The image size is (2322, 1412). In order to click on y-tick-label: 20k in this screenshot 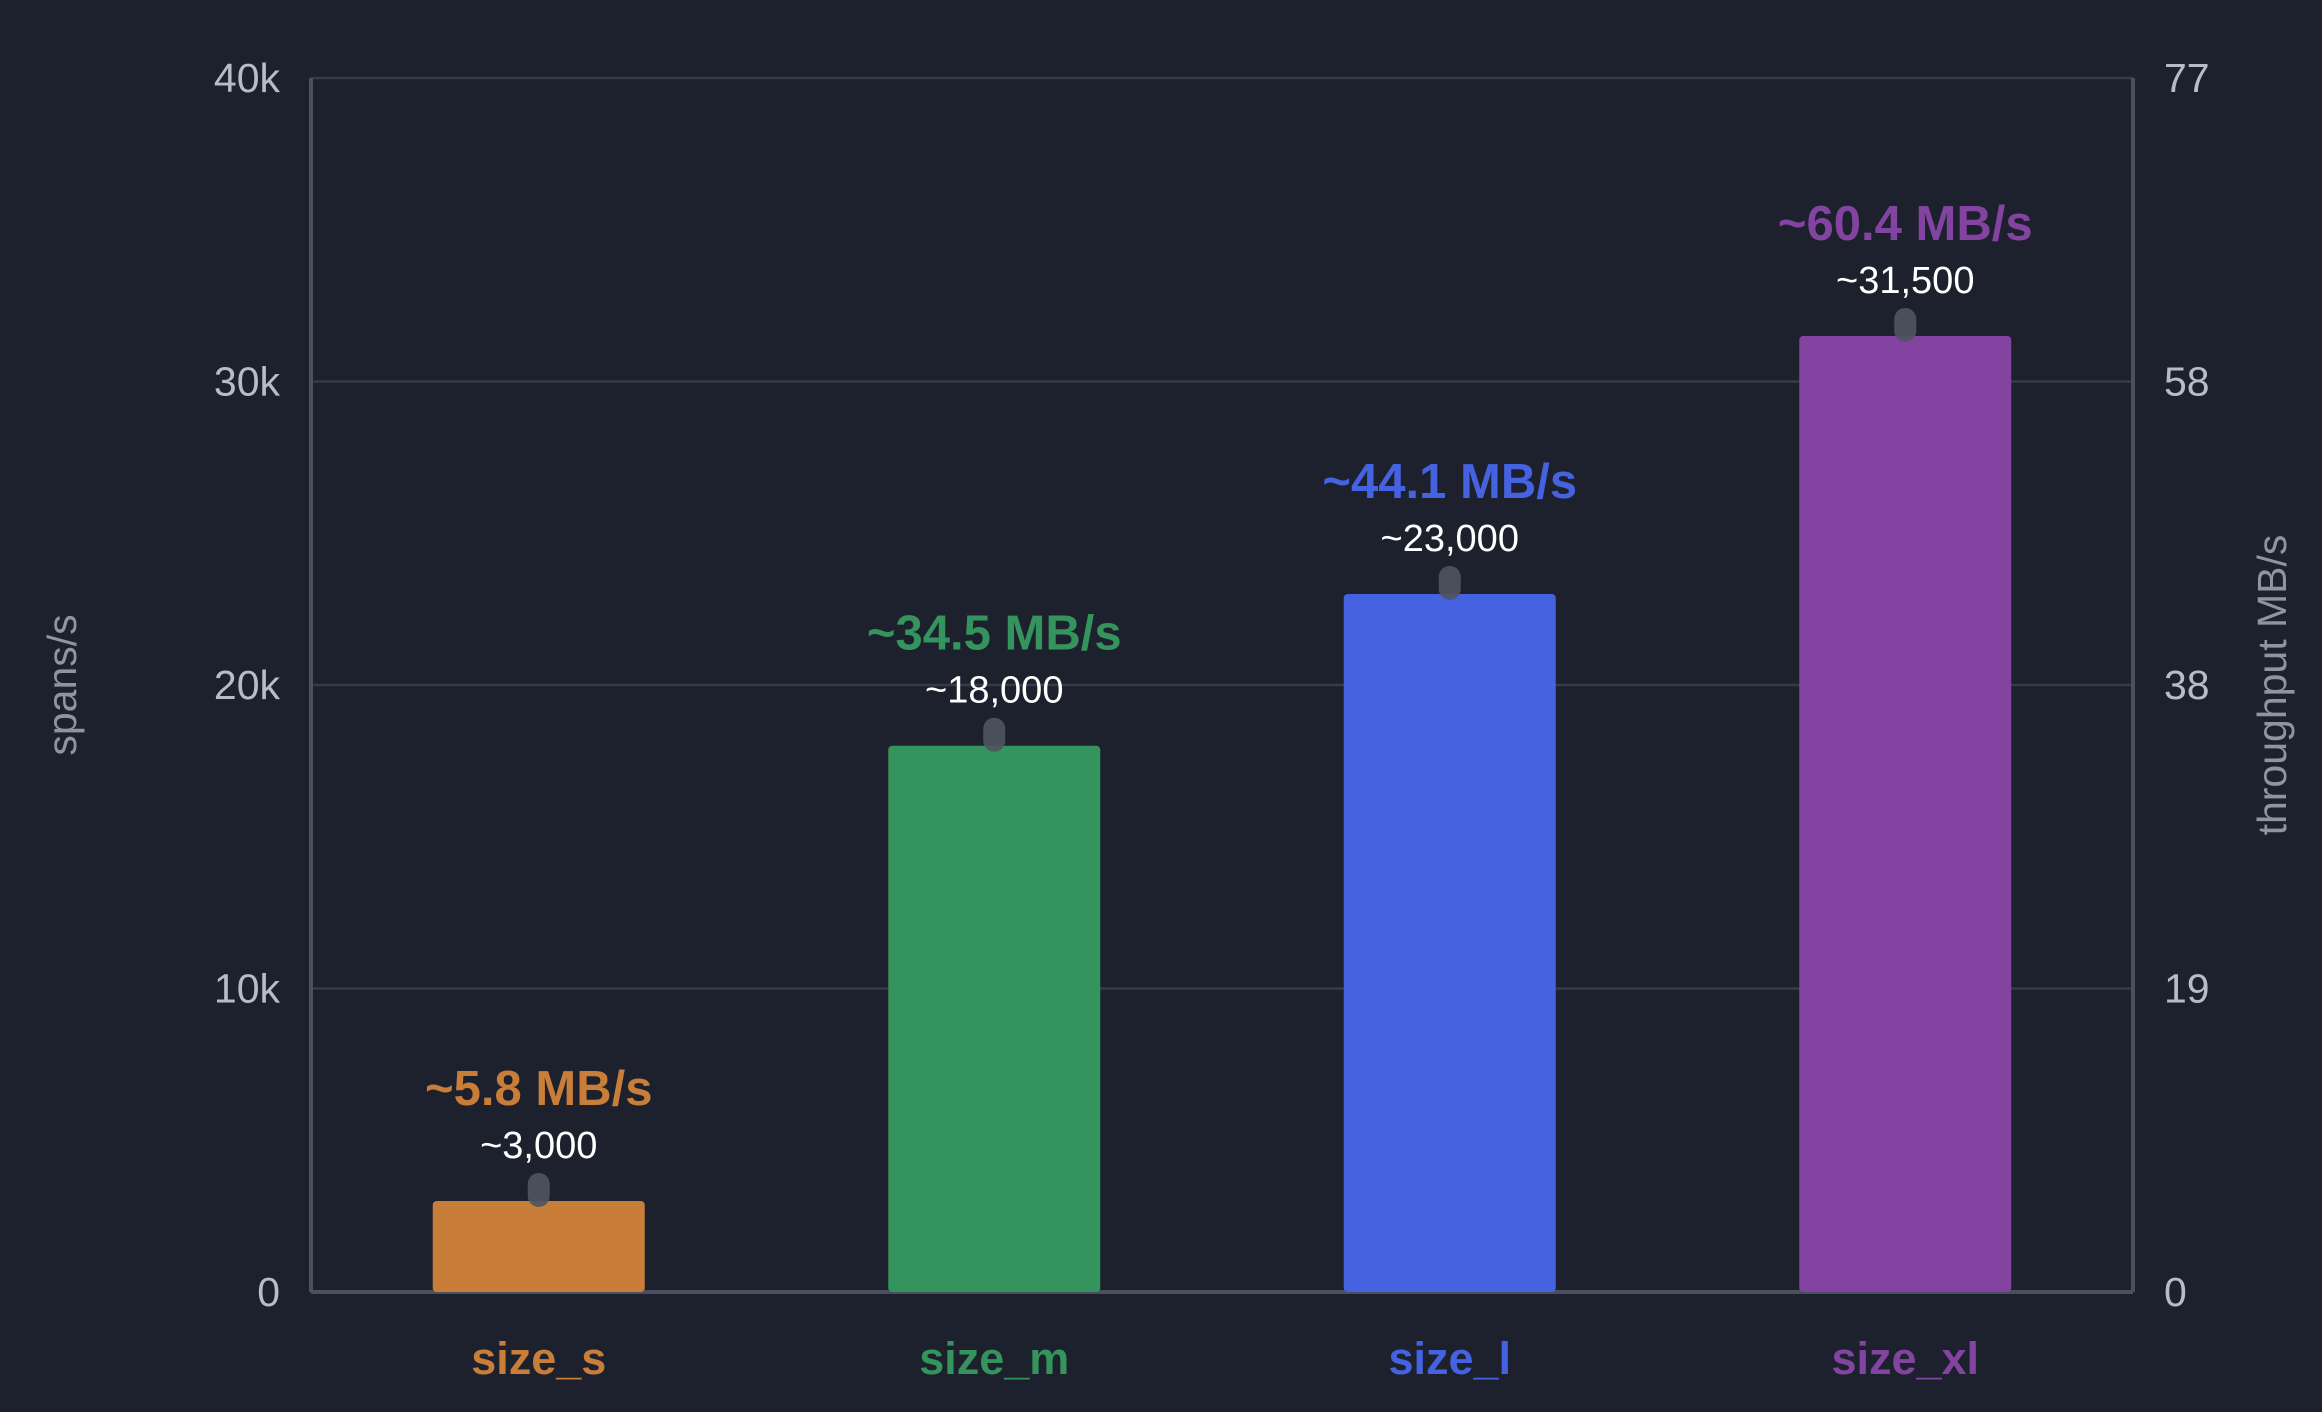, I will do `click(247, 685)`.